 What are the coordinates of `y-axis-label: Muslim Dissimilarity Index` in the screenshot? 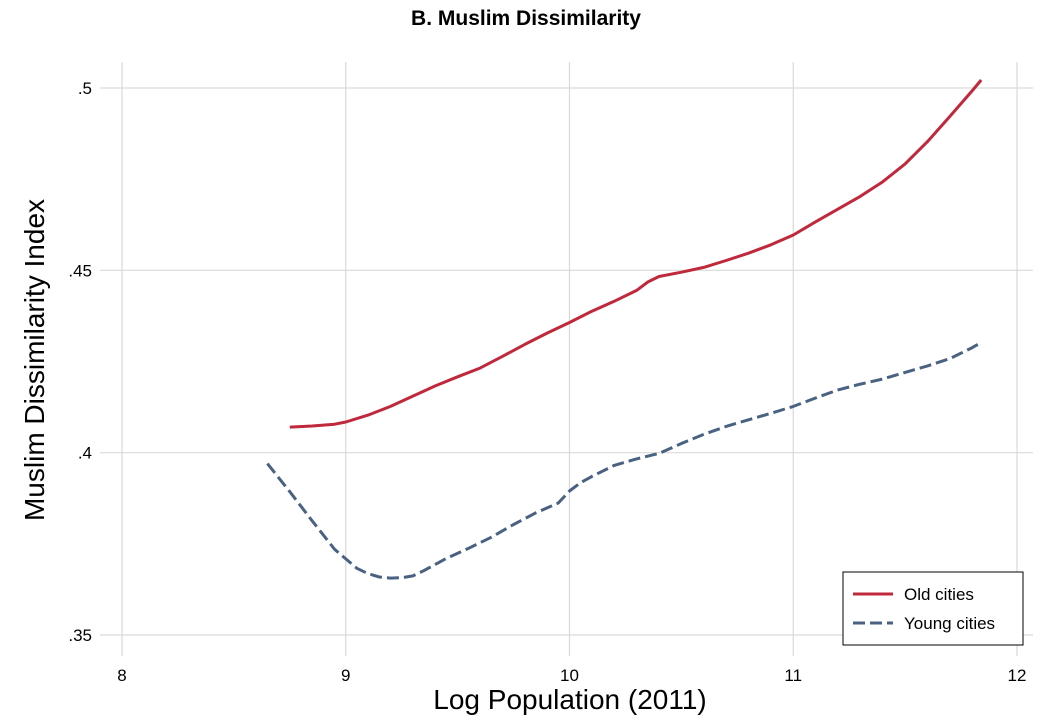 It's located at (34, 360).